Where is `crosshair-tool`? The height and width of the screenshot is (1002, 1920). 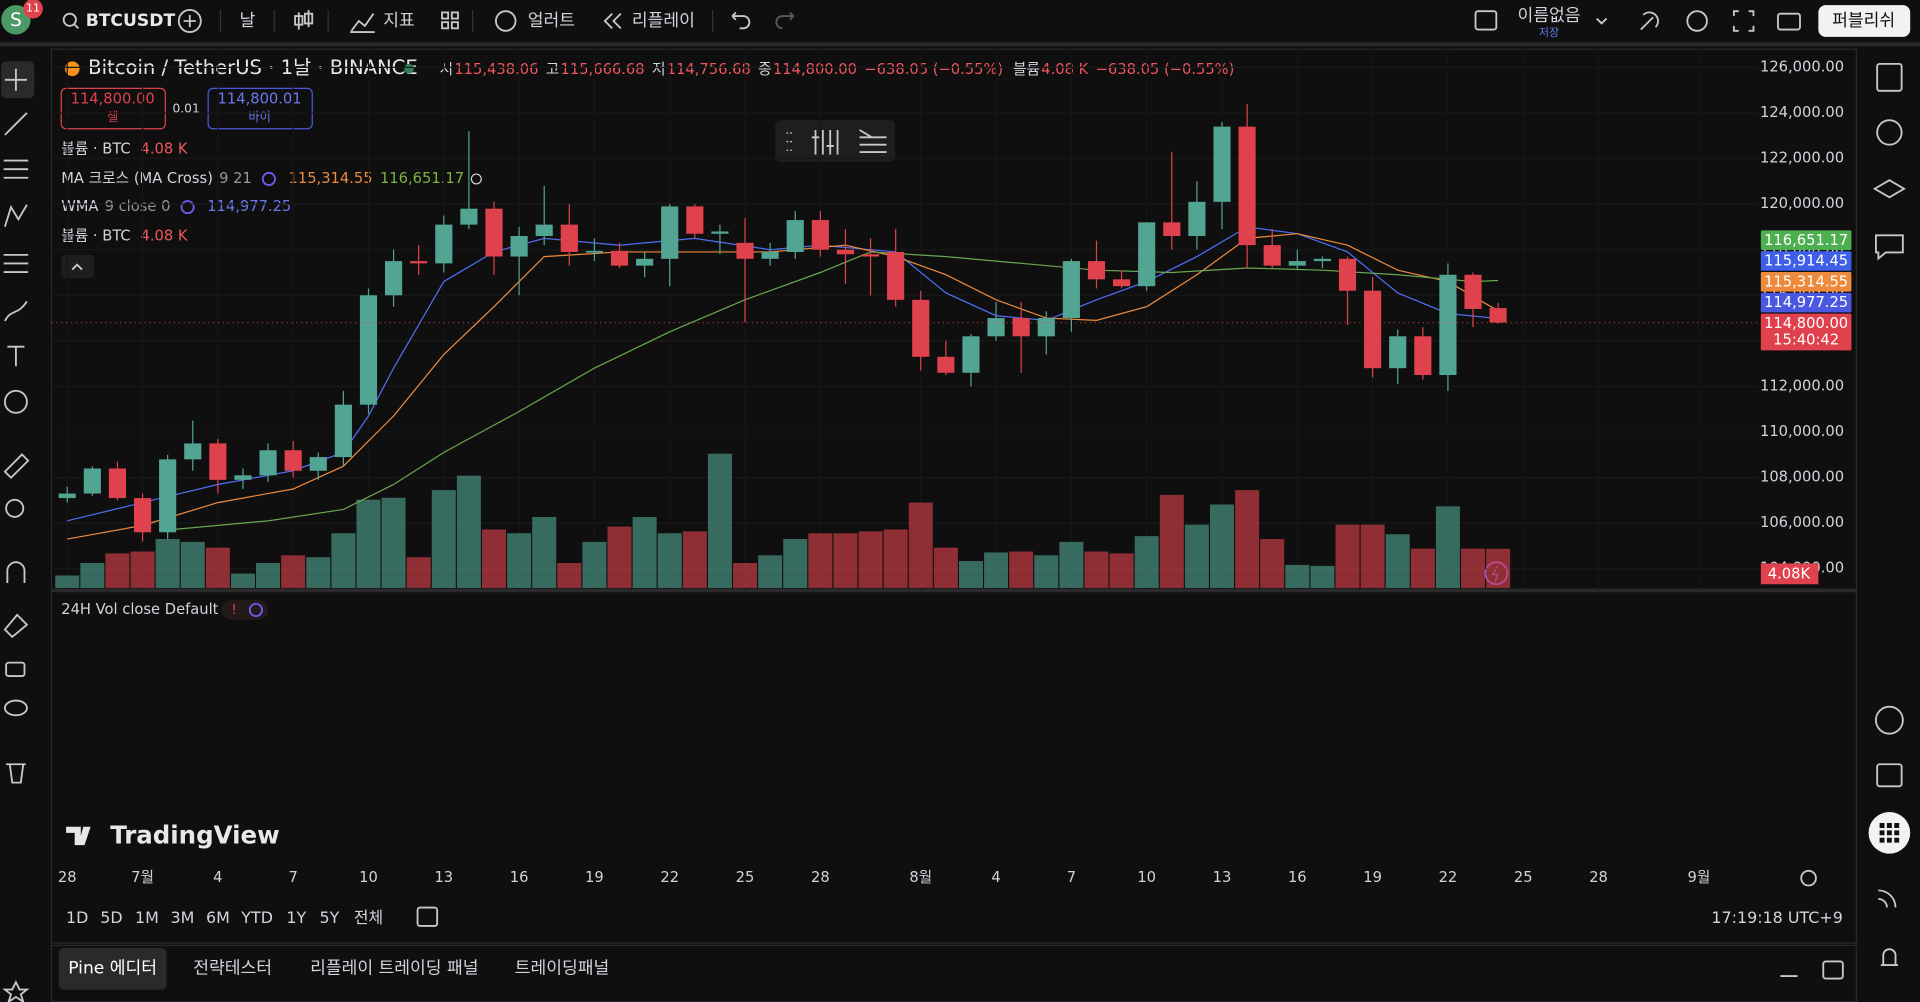 crosshair-tool is located at coordinates (15, 79).